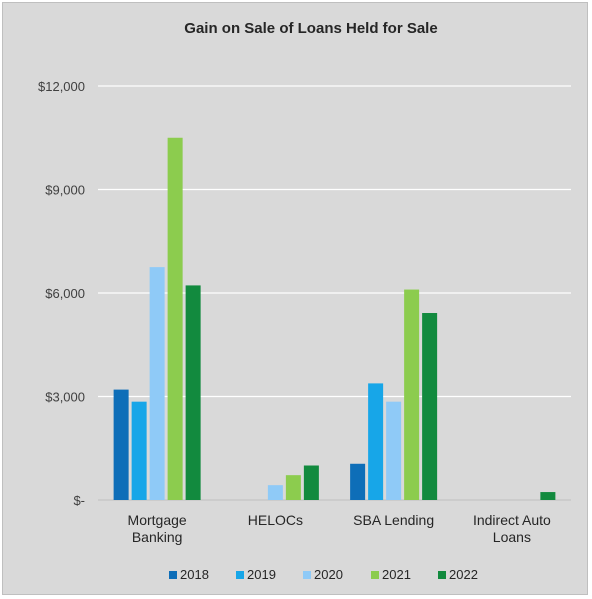 The height and width of the screenshot is (599, 592). I want to click on y-axis-ticks: $- $3,000 $6,000 $9,000 $12,000, so click(61, 293).